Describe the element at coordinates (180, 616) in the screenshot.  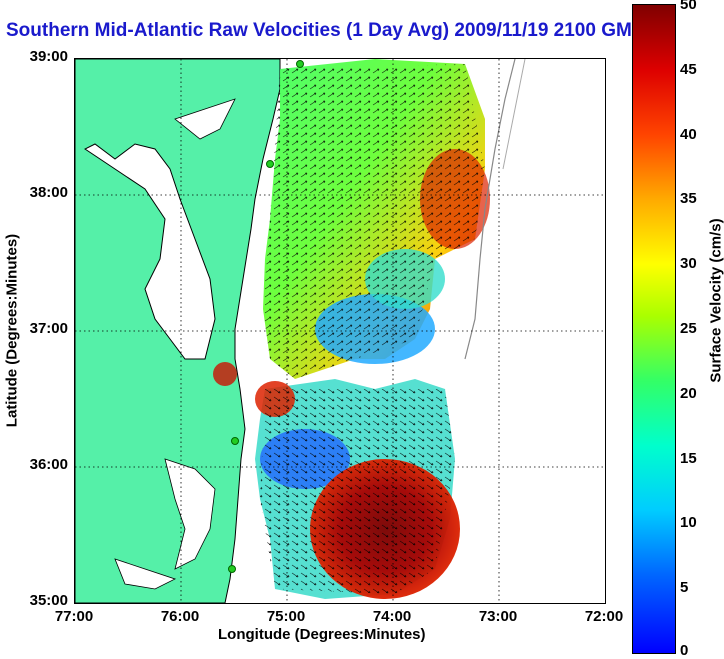
I see `x-tick-label: 76:00` at that location.